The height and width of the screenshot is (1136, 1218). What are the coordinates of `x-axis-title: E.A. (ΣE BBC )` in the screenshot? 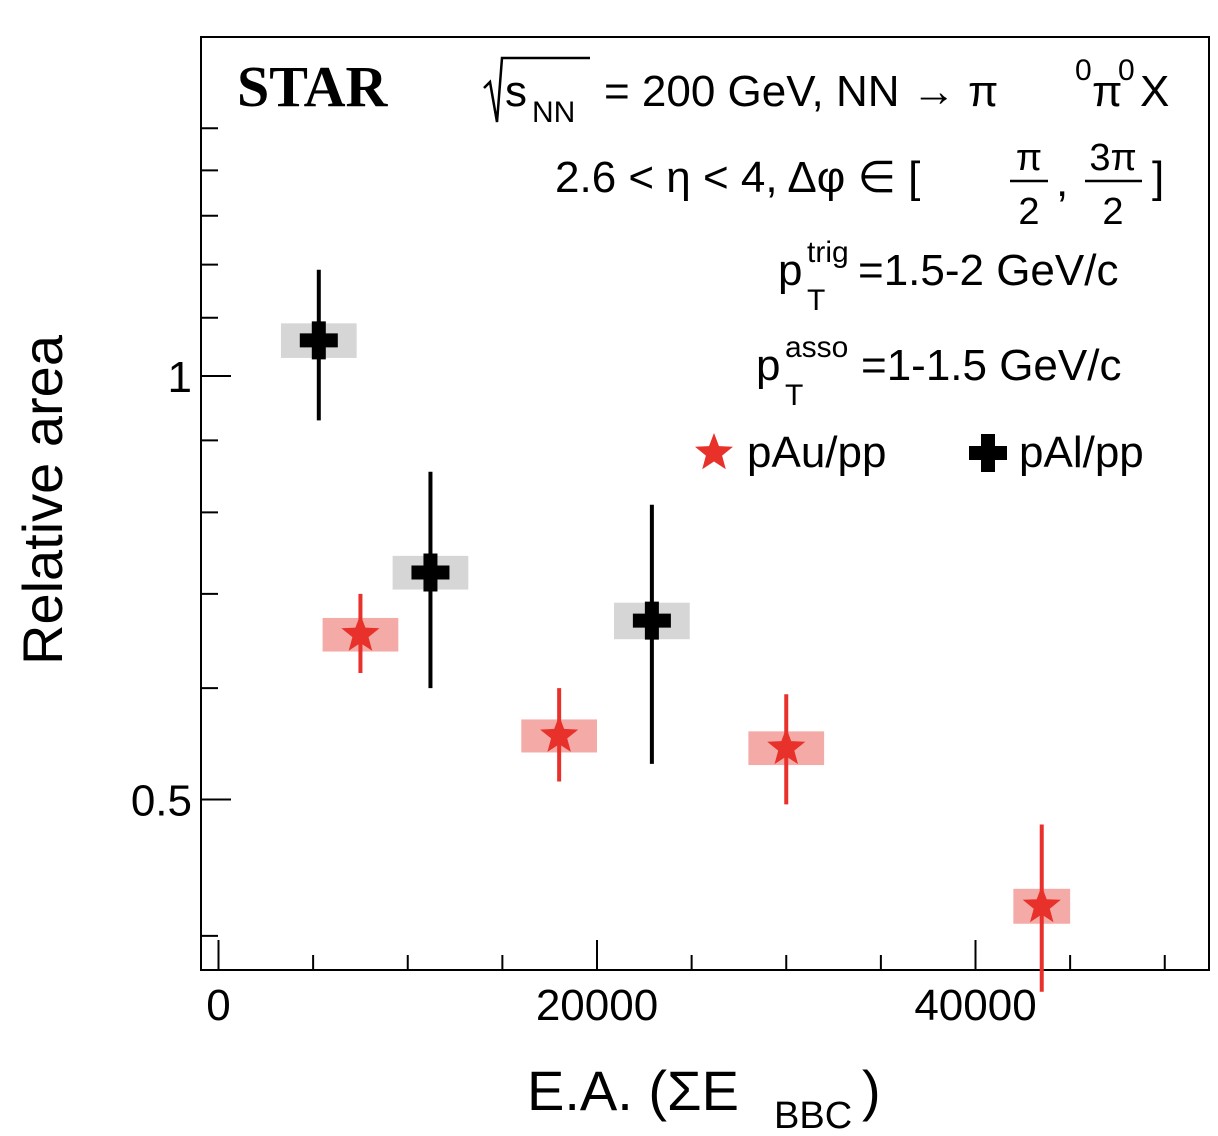 It's located at (704, 1097).